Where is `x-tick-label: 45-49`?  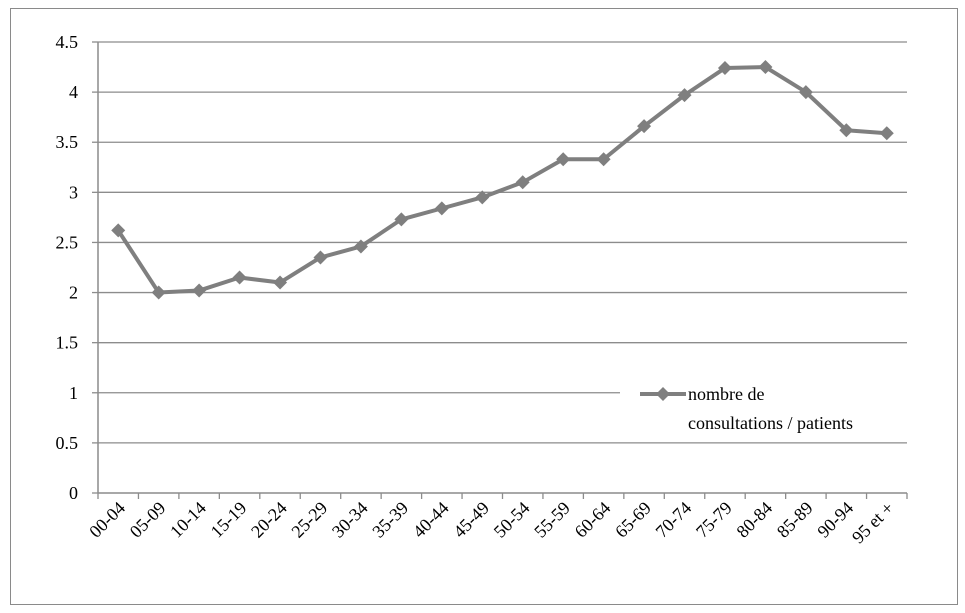 x-tick-label: 45-49 is located at coordinates (471, 520).